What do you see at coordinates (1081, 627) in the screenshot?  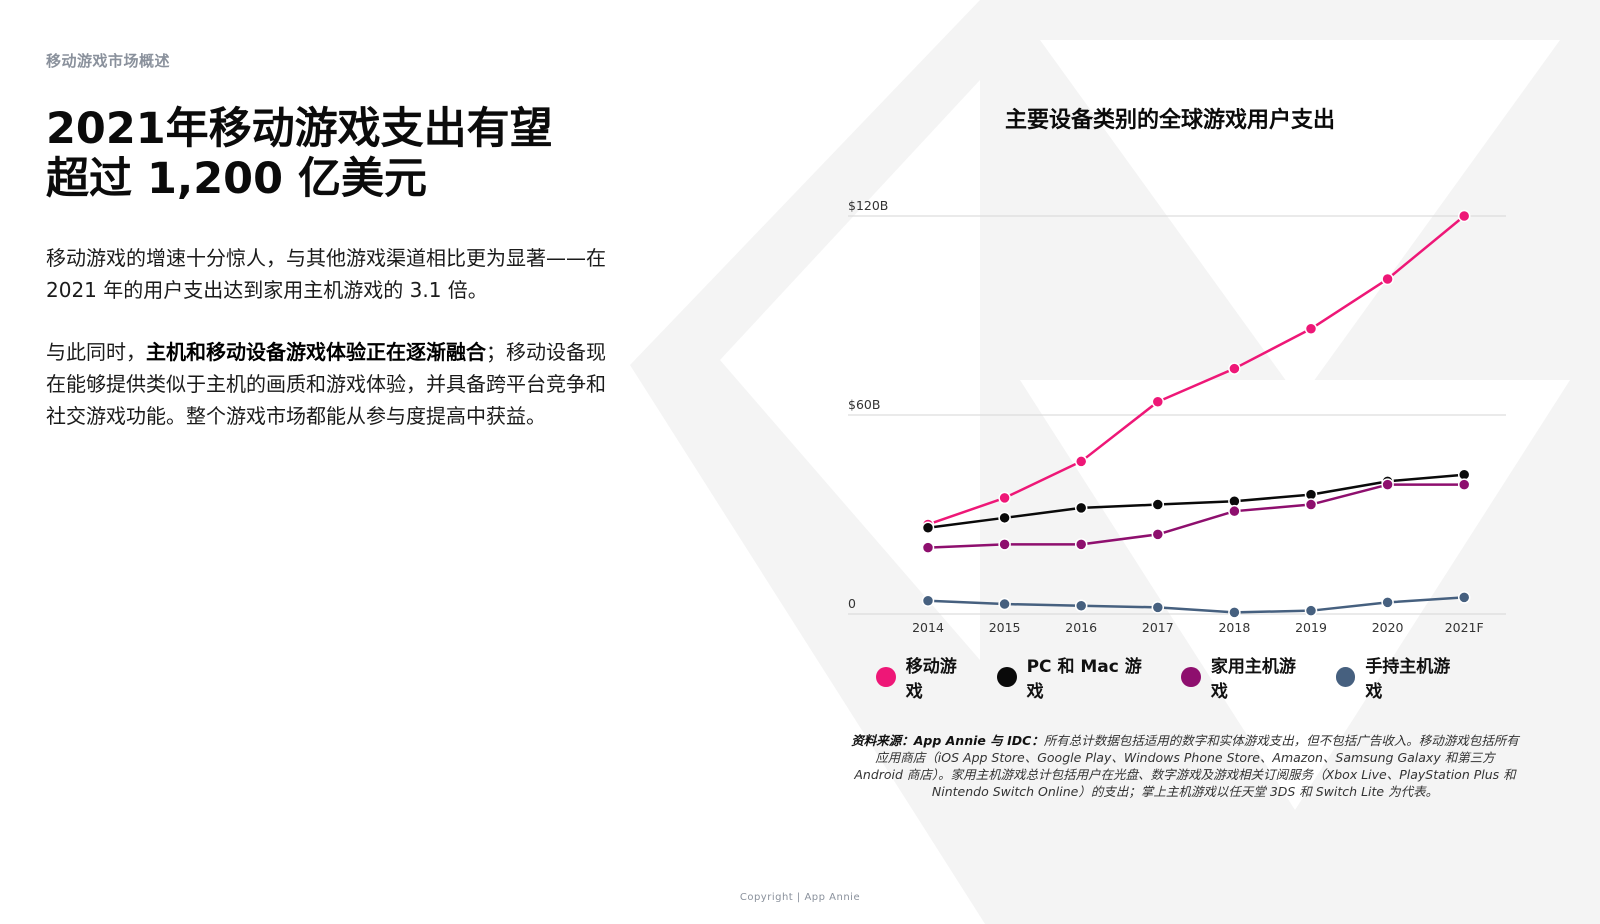 I see `x-tick-label: 2016` at bounding box center [1081, 627].